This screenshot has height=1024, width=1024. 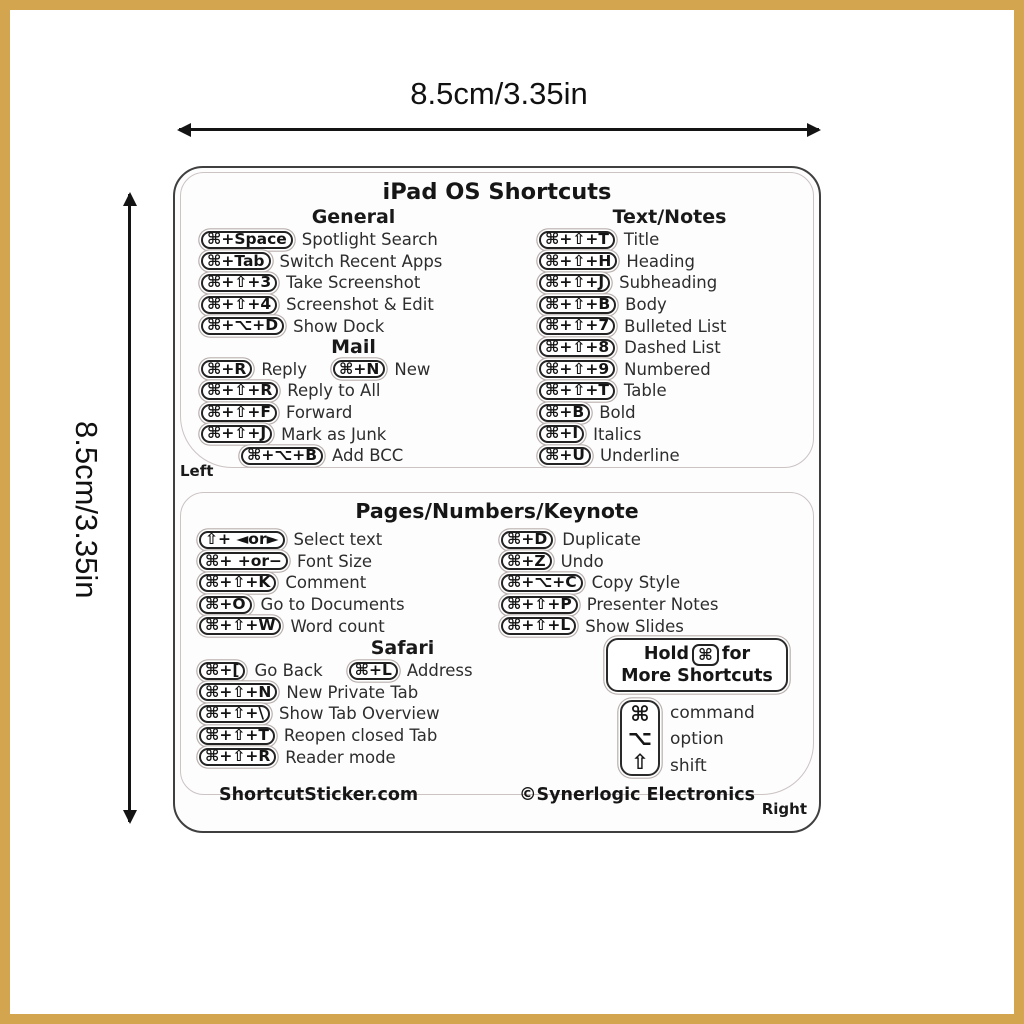 What do you see at coordinates (577, 390) in the screenshot?
I see `keycap: ⌘+⇧+T` at bounding box center [577, 390].